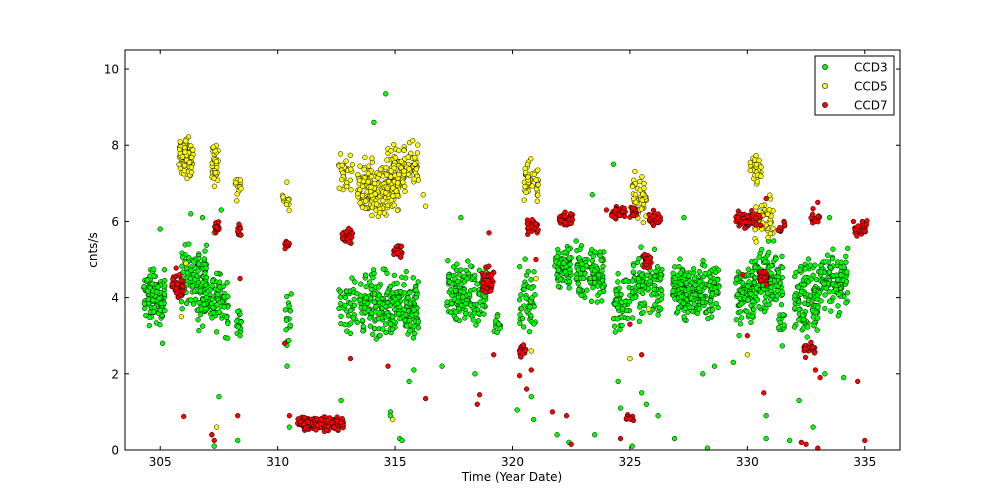  Describe the element at coordinates (854, 85) in the screenshot. I see `legend-box` at that location.